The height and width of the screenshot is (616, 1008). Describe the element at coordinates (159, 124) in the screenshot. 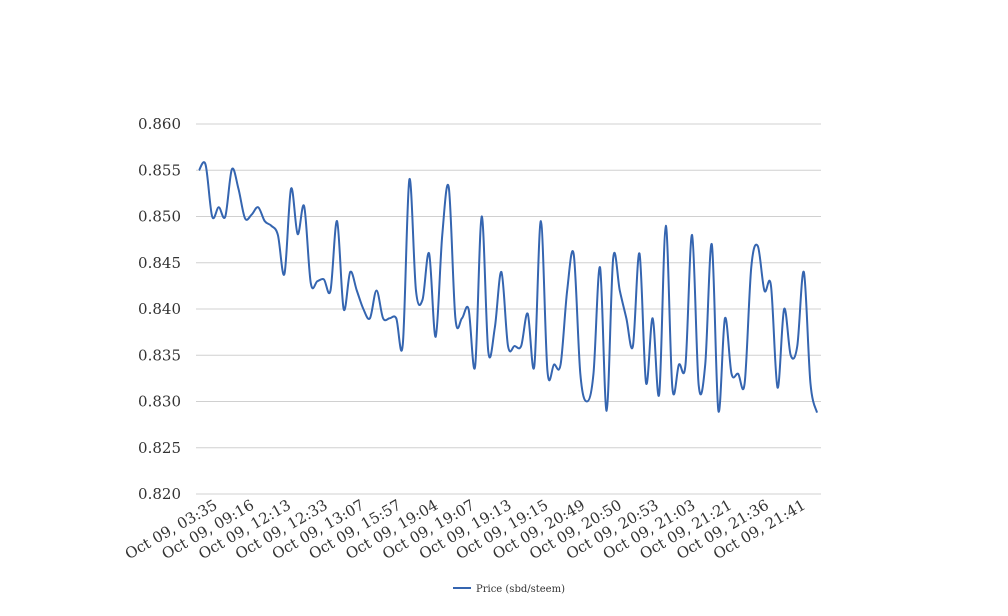

I see `y-tick-label: 0.860` at that location.